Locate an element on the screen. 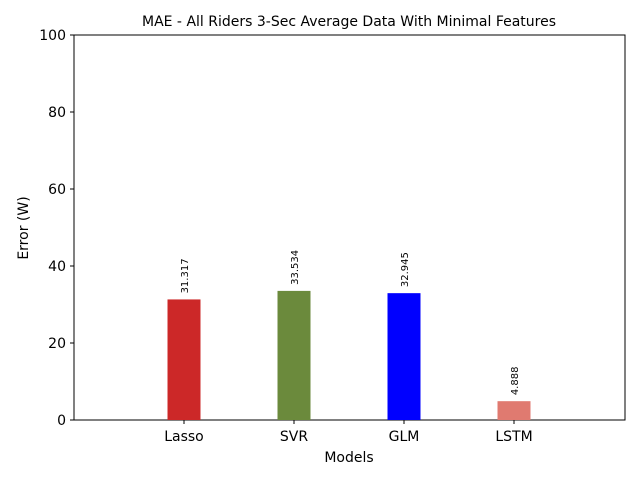  bar-glm is located at coordinates (404, 356).